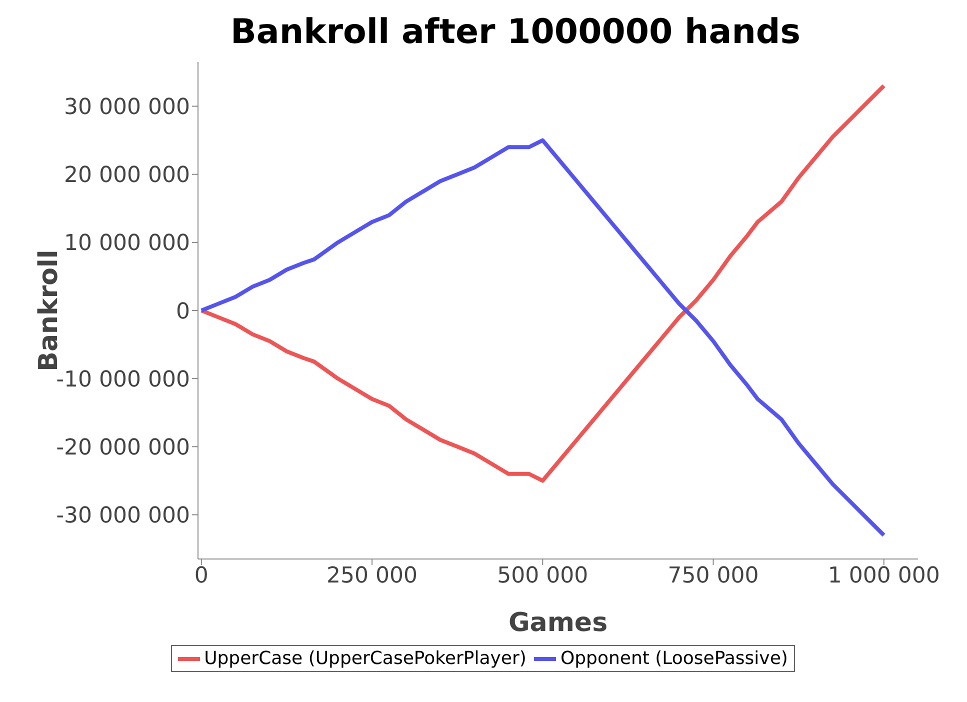  Describe the element at coordinates (183, 311) in the screenshot. I see `y-tick-label: 0` at that location.